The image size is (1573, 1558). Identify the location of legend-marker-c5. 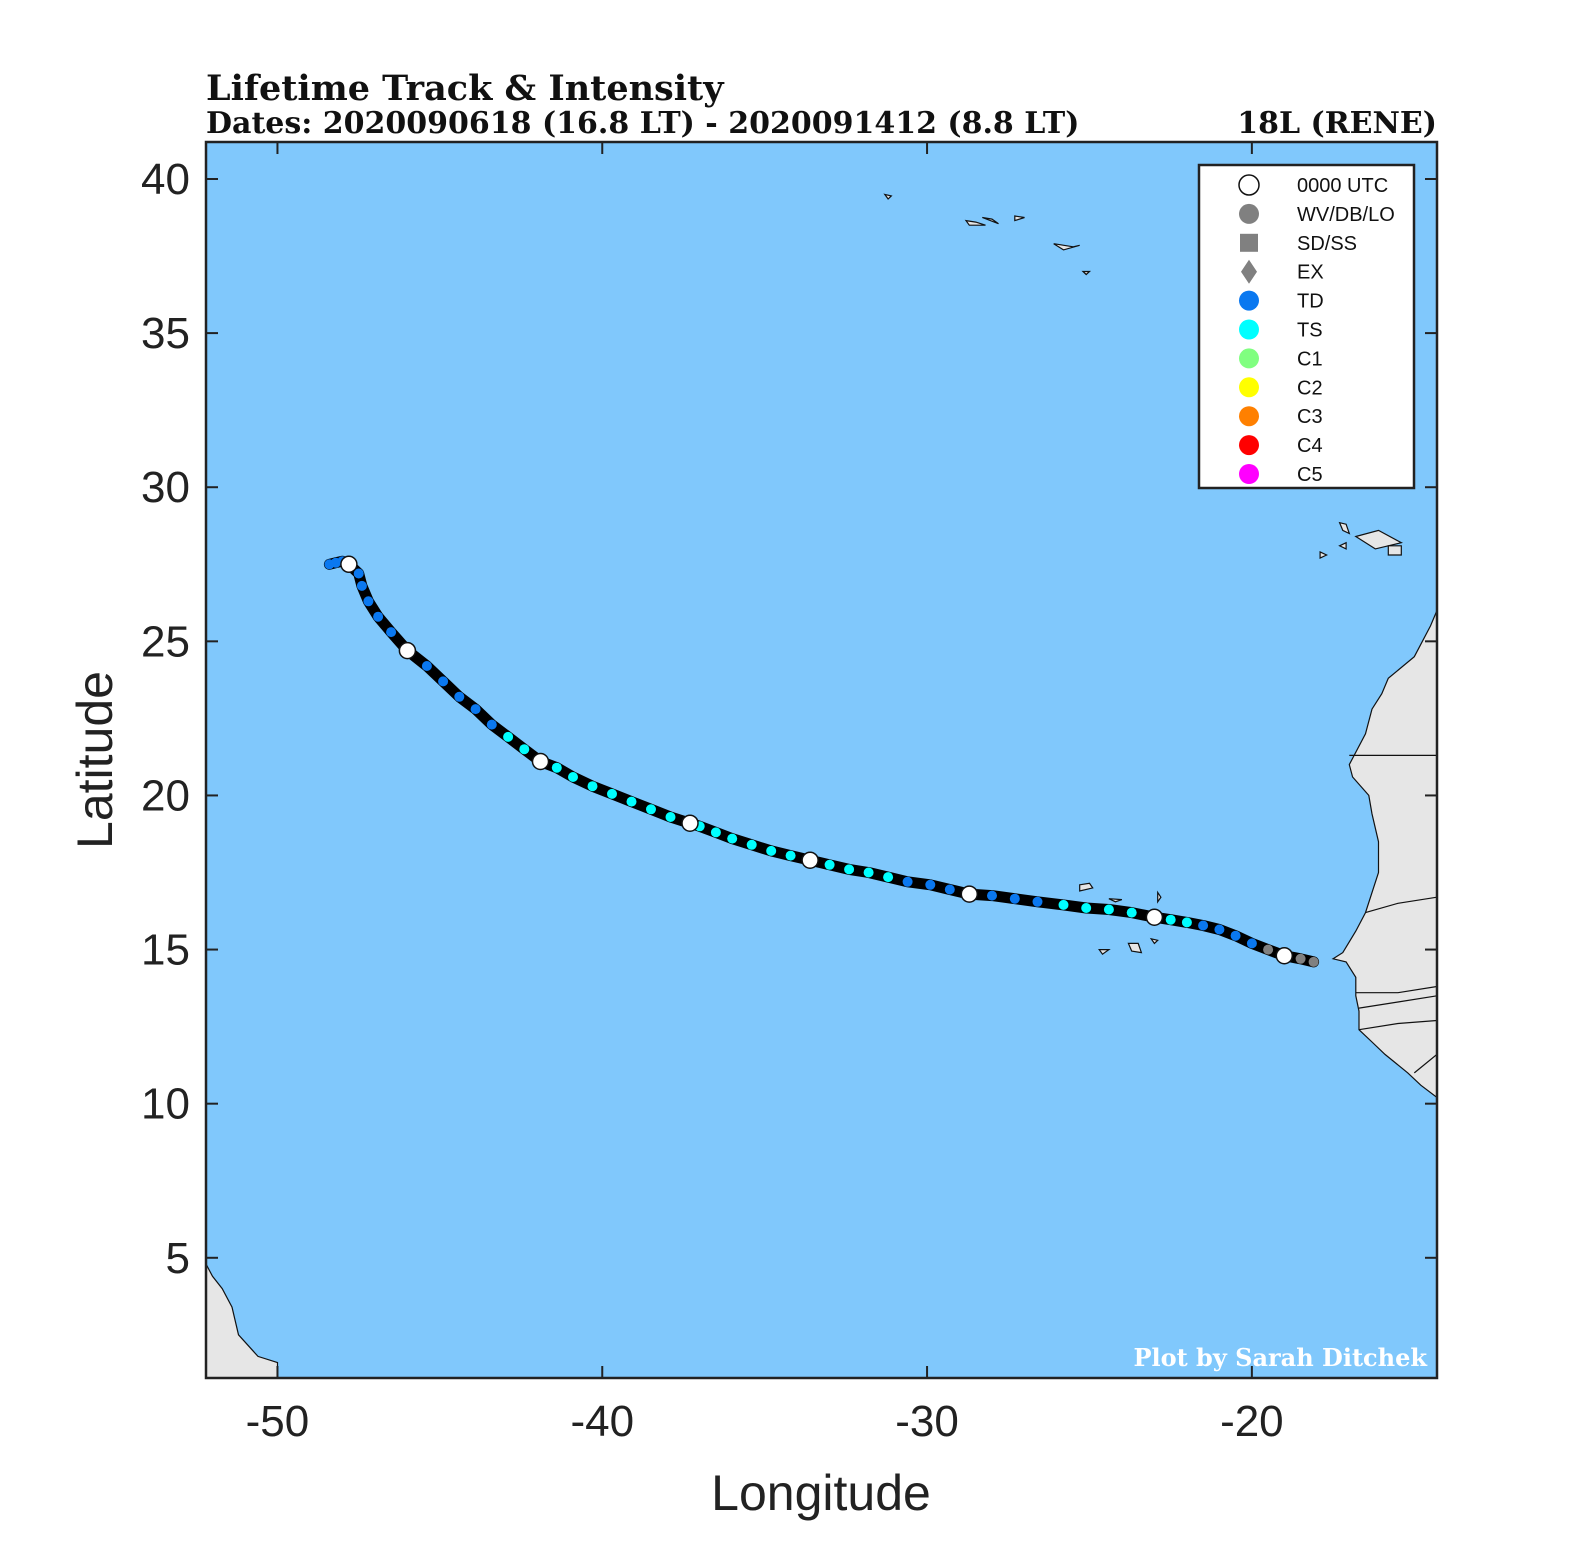
(1249, 474).